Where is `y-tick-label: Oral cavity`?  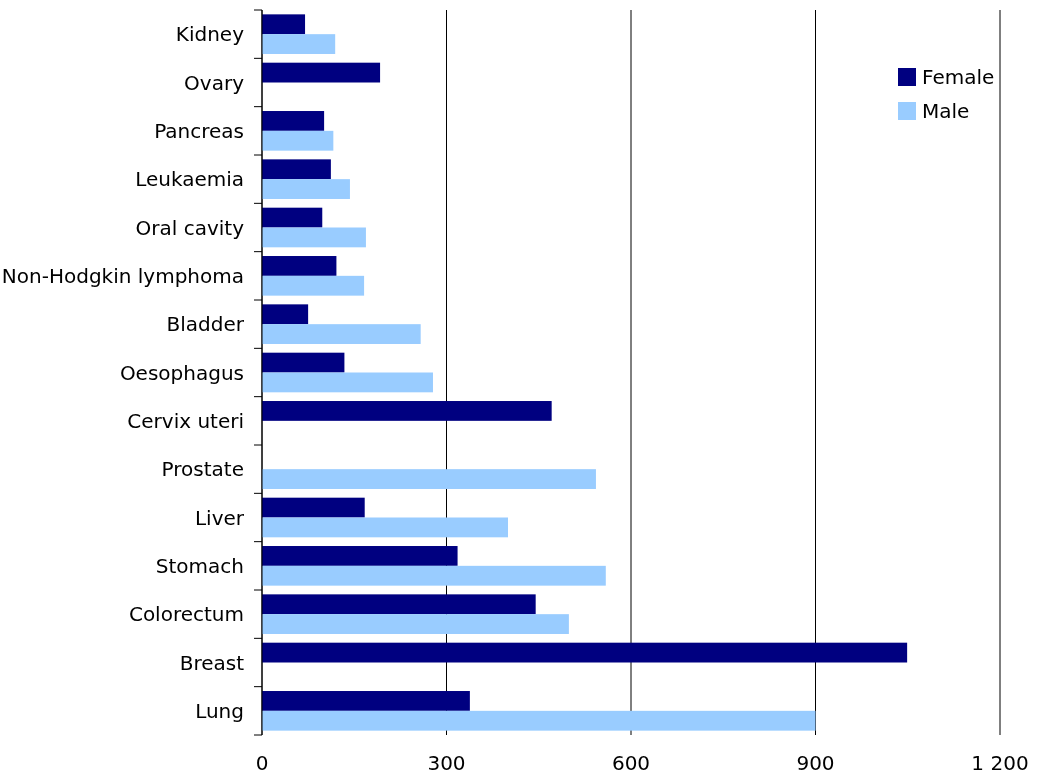
y-tick-label: Oral cavity is located at coordinates (190, 227).